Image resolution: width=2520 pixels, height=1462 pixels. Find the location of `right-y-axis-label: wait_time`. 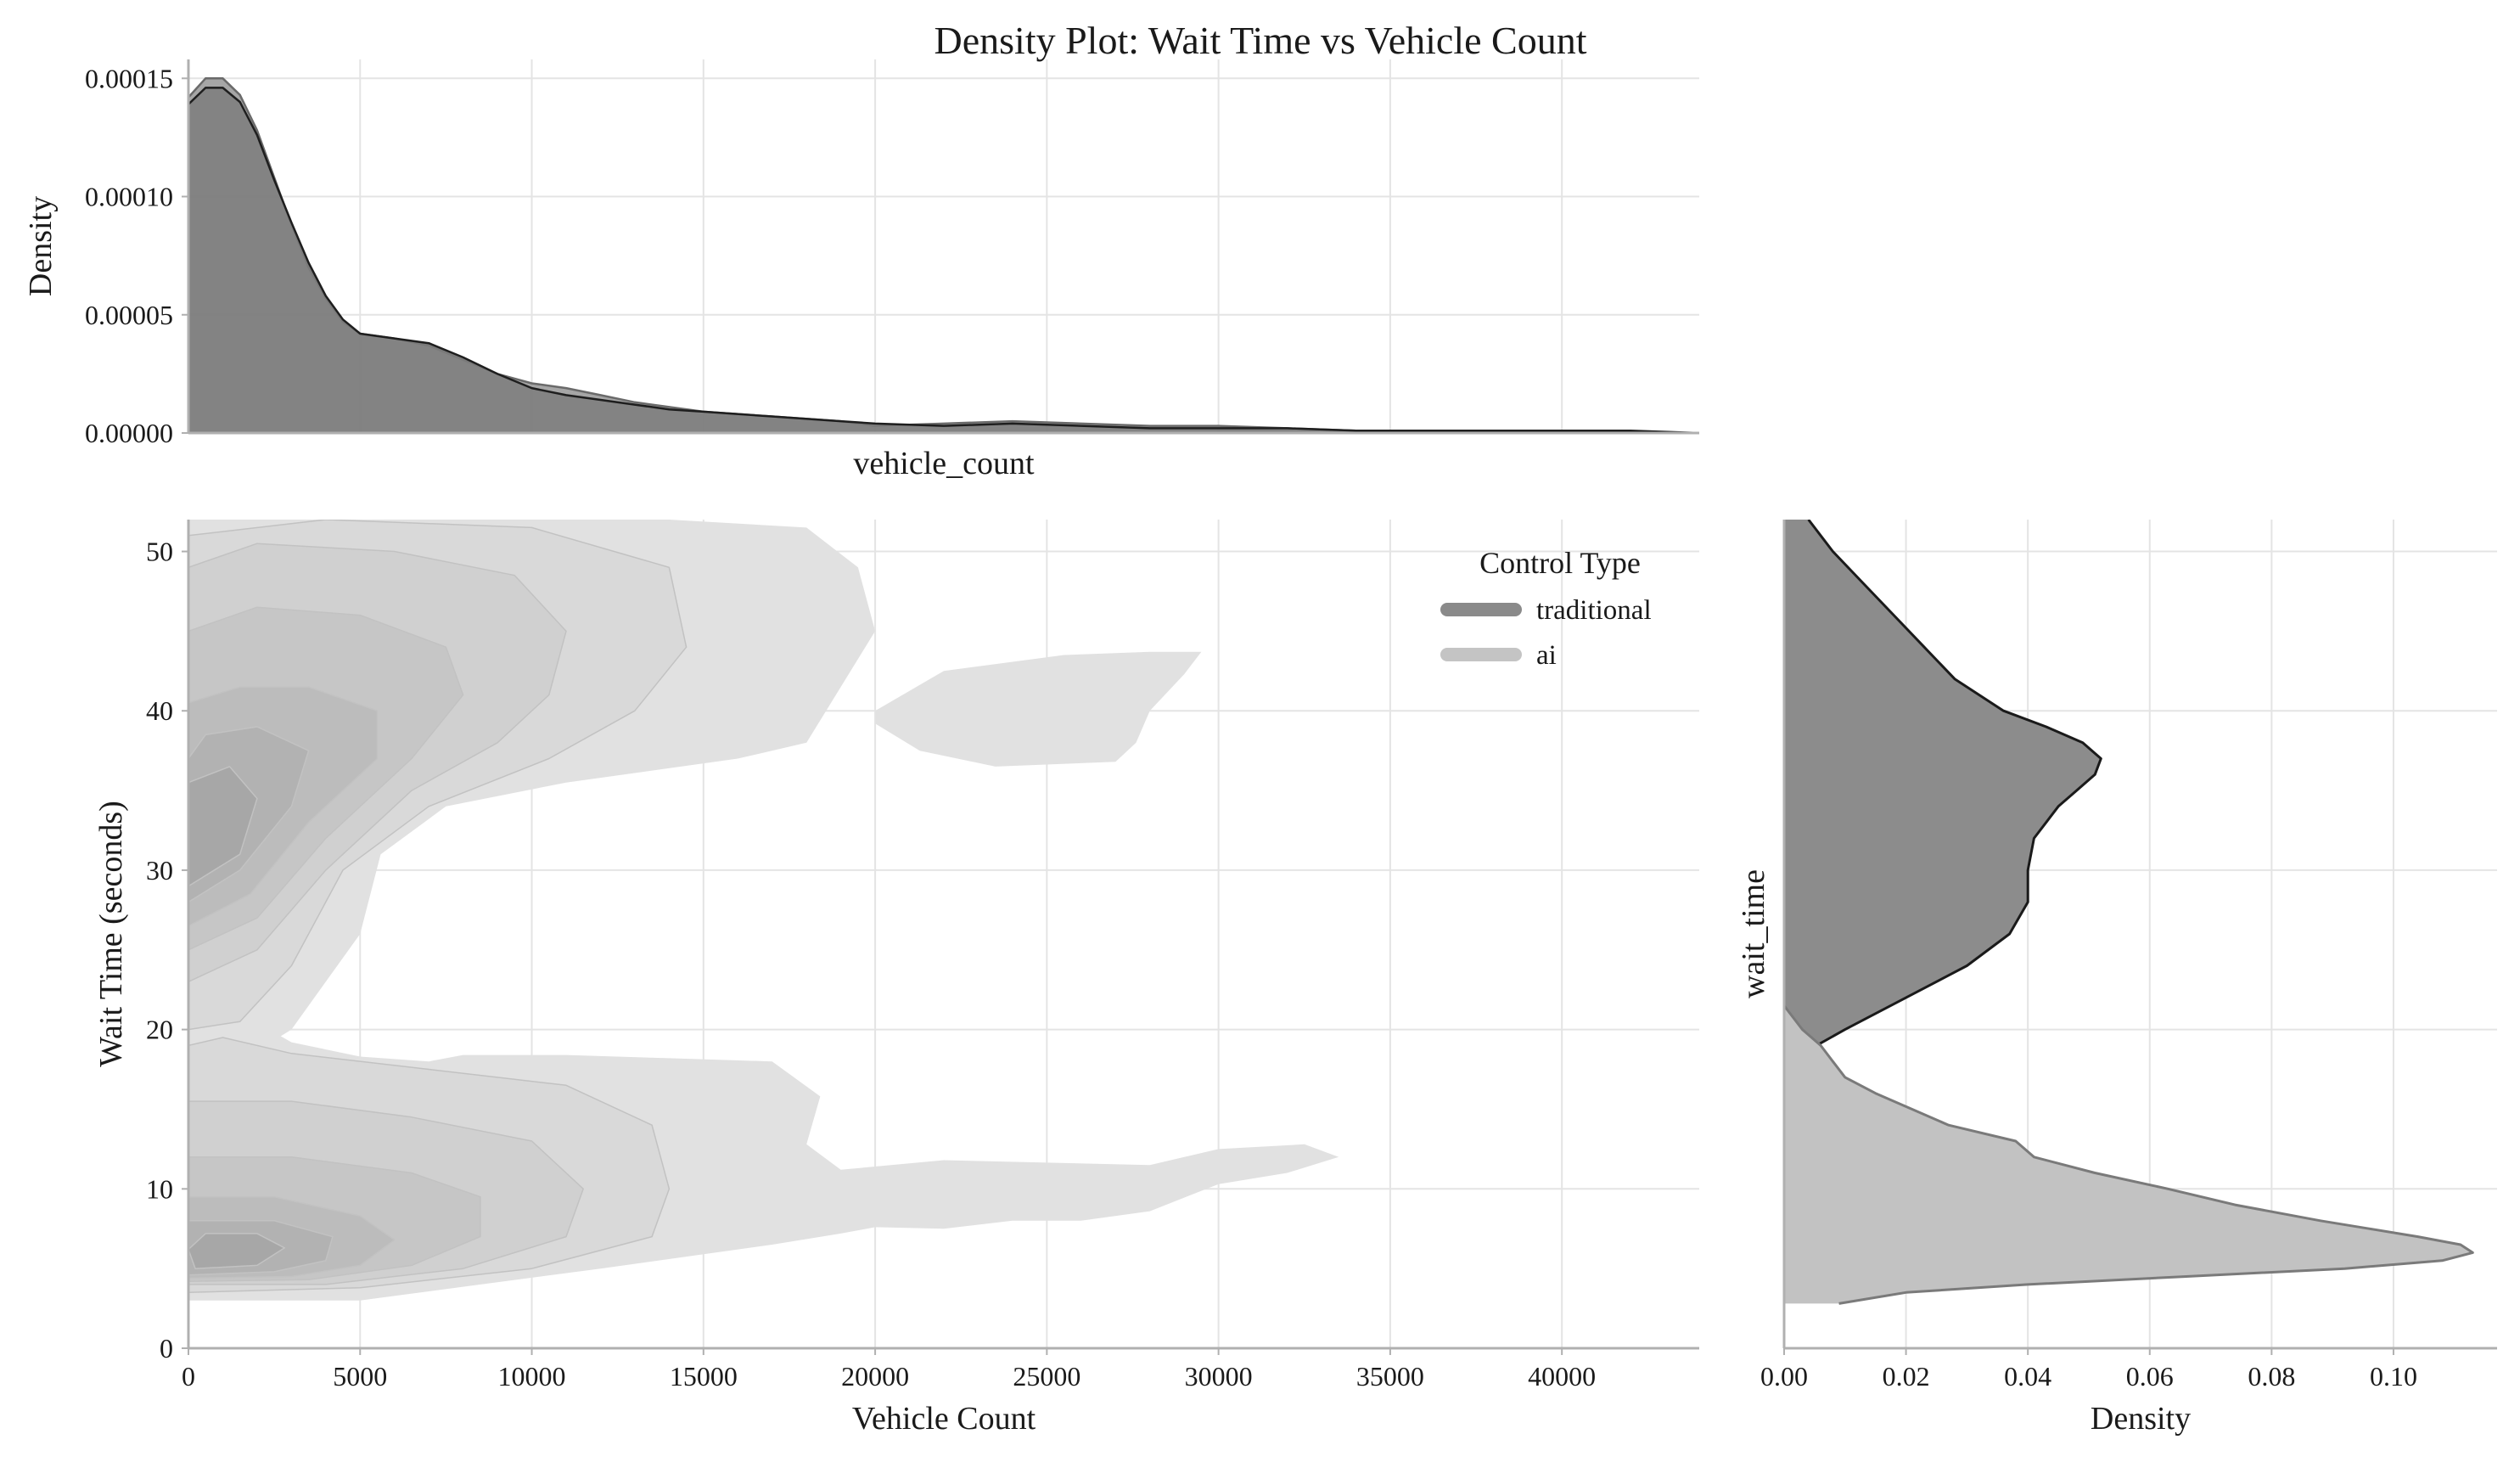

right-y-axis-label: wait_time is located at coordinates (1753, 934).